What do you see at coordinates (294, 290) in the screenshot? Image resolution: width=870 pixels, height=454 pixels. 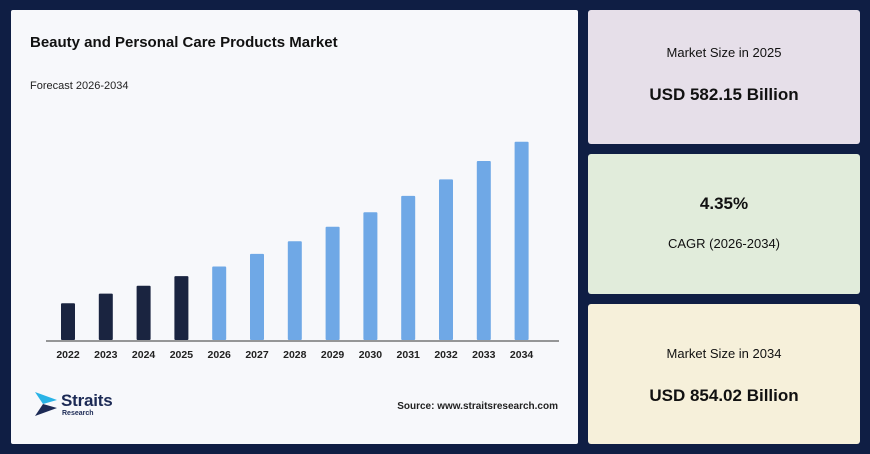 I see `bar-2028` at bounding box center [294, 290].